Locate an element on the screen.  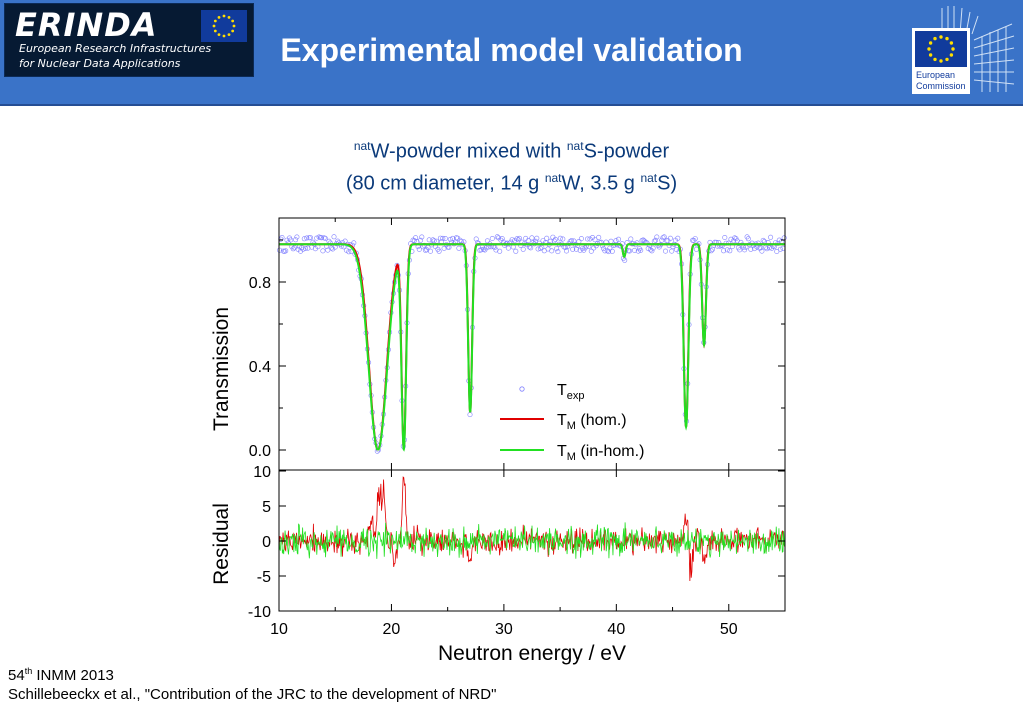
residual-hom-line is located at coordinates (532, 528).